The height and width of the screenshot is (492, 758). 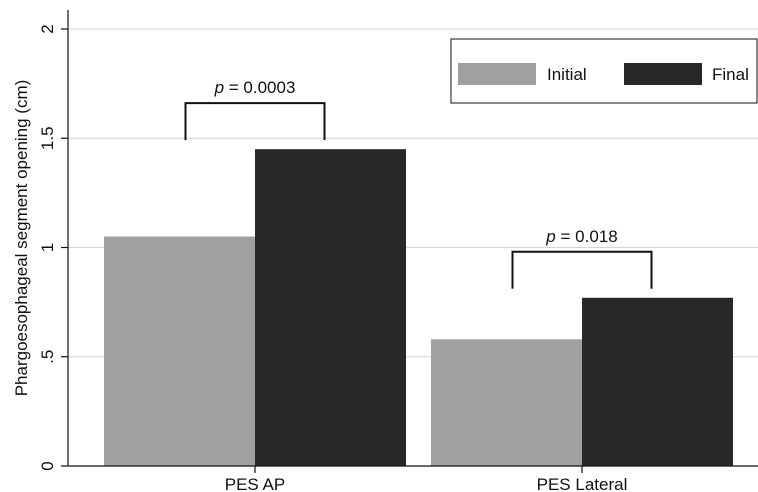 What do you see at coordinates (730, 74) in the screenshot?
I see `legend-label-final: Final` at bounding box center [730, 74].